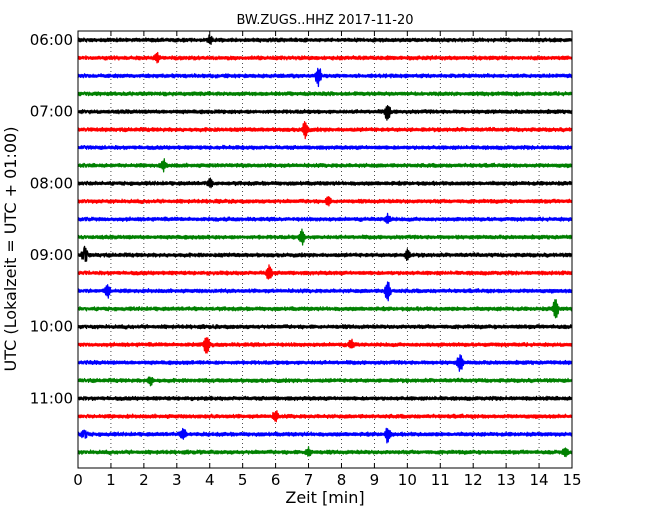  What do you see at coordinates (324, 20) in the screenshot?
I see `chart-title: BW.ZUGS..HHZ 2017-11-20` at bounding box center [324, 20].